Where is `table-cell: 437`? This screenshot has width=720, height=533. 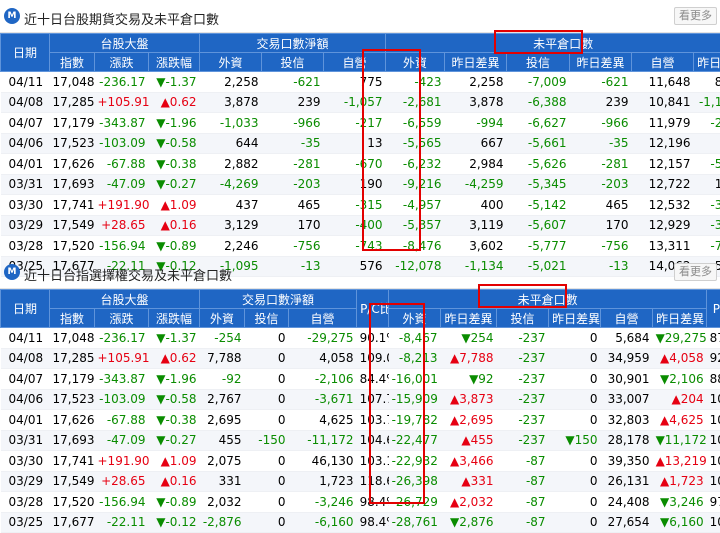
table-cell: 437 is located at coordinates (231, 205).